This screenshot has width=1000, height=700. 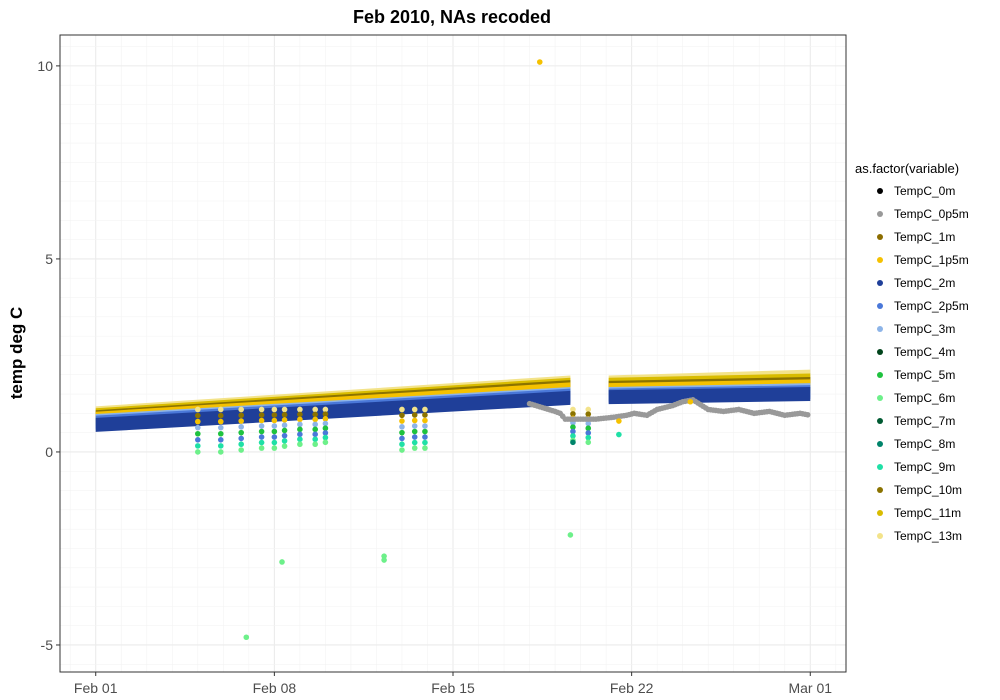 I want to click on legend-key-TempC_11m, so click(x=880, y=513).